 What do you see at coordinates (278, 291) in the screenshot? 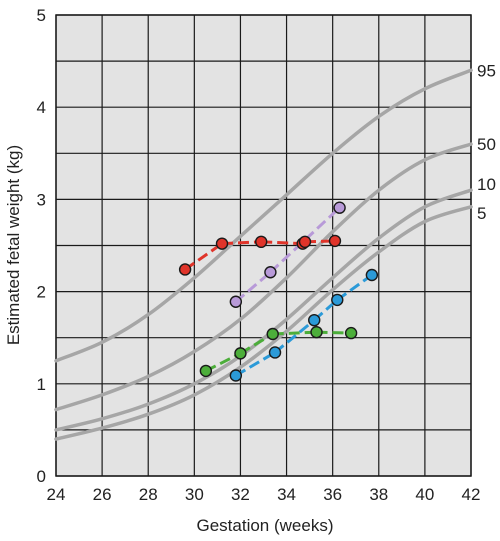
I see `series-points` at bounding box center [278, 291].